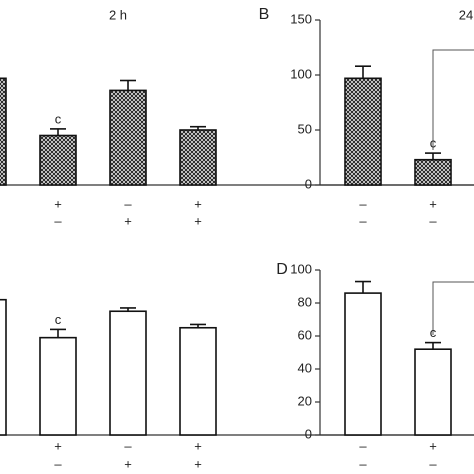 The image size is (474, 474). Describe the element at coordinates (305, 301) in the screenshot. I see `y-tick-label: 80` at that location.